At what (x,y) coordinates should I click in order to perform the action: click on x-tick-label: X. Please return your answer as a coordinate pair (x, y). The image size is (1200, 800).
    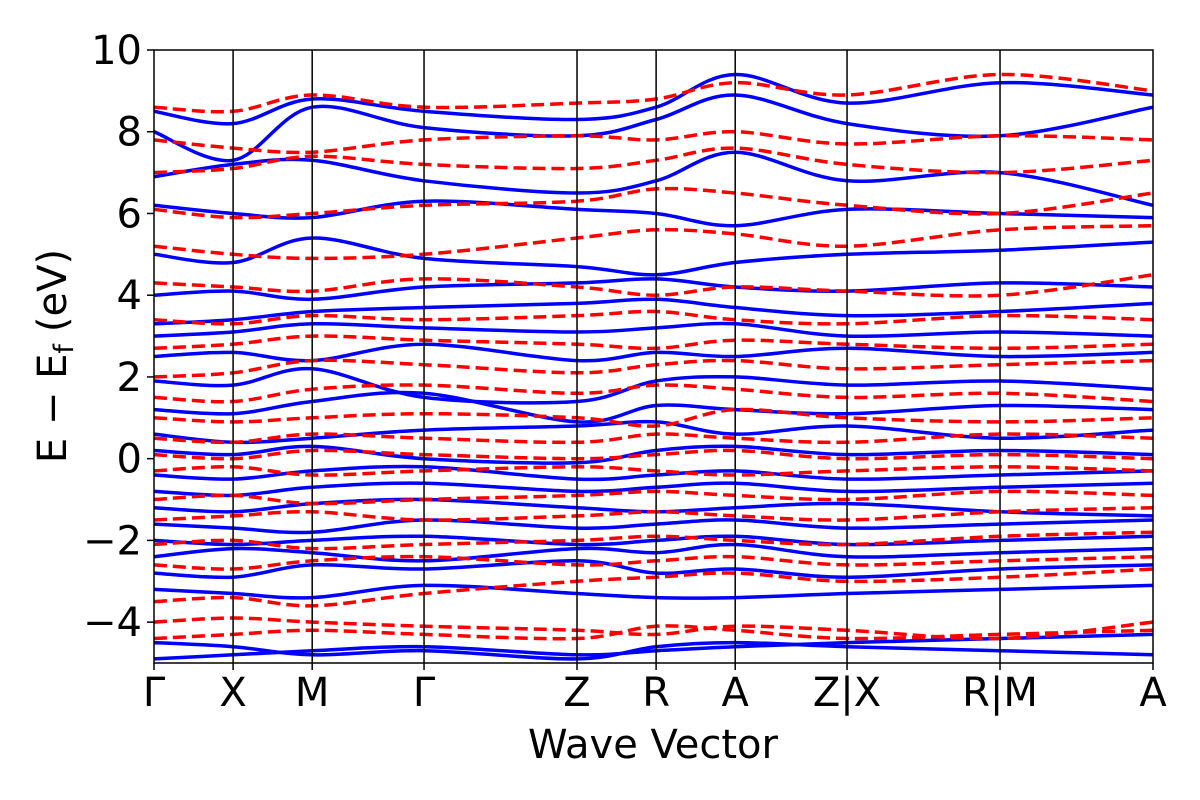
    Looking at the image, I should click on (232, 693).